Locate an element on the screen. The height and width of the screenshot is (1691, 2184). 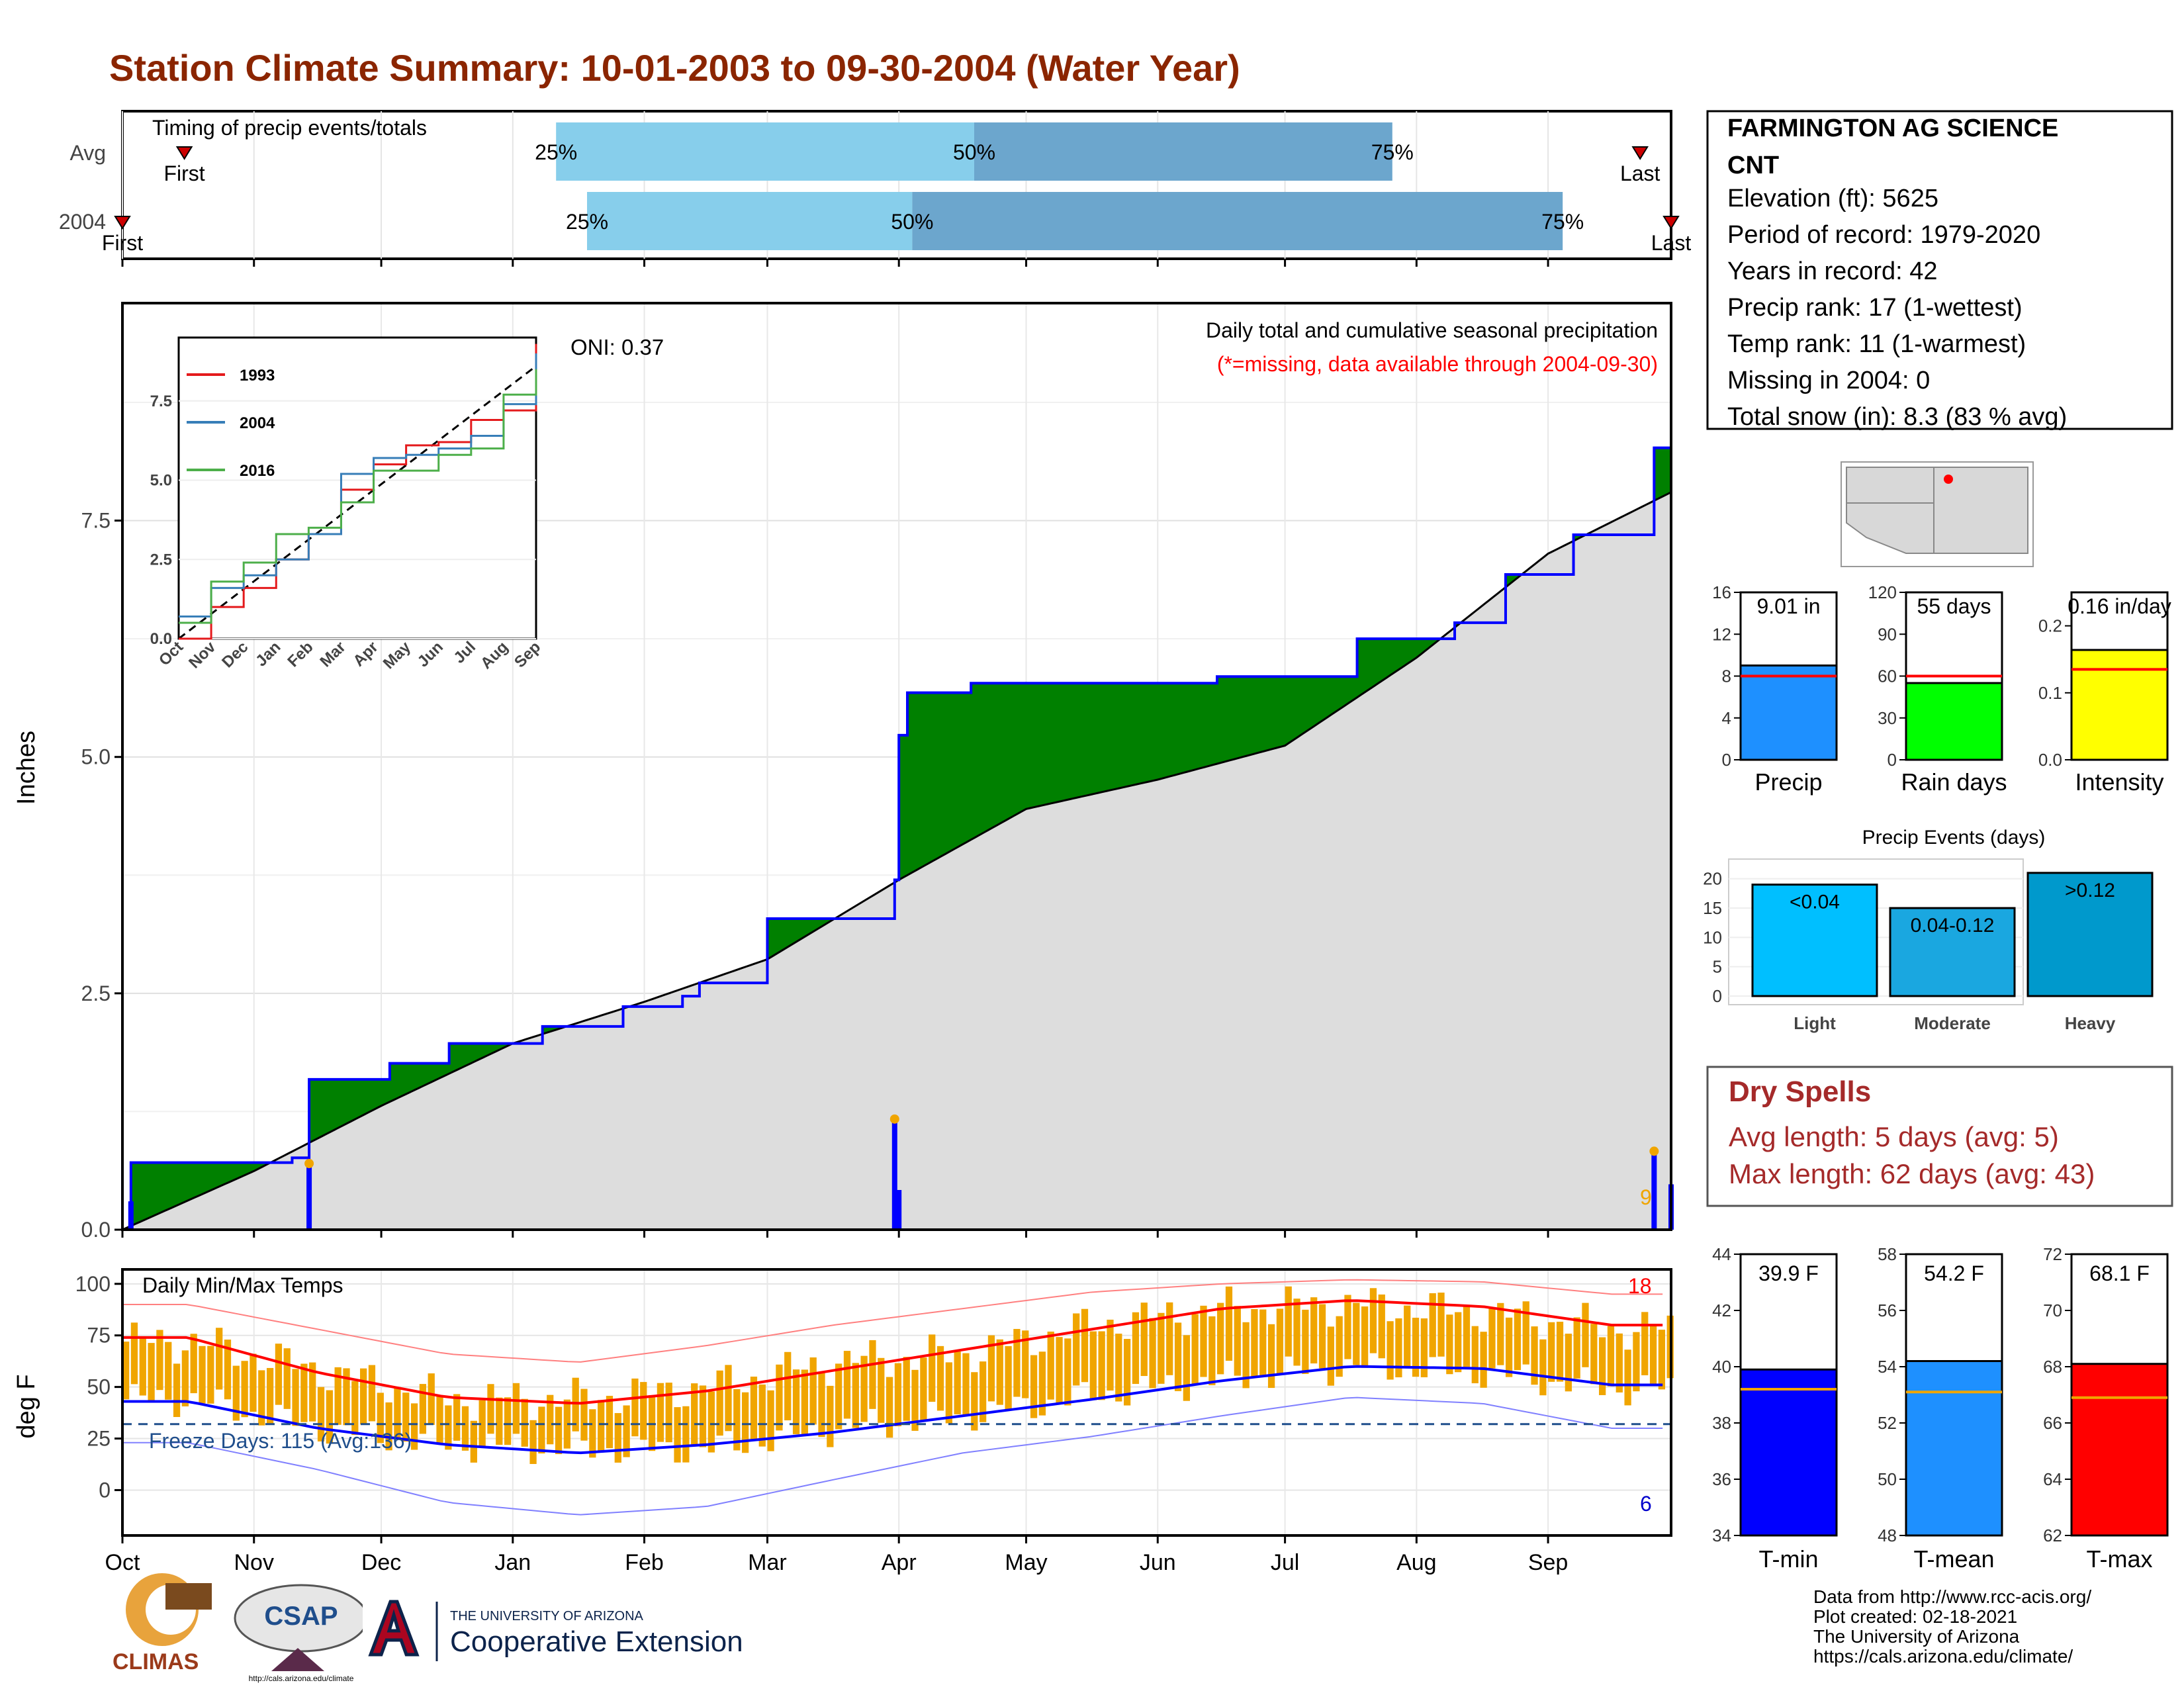
month-label-mar: Mar is located at coordinates (768, 1563).